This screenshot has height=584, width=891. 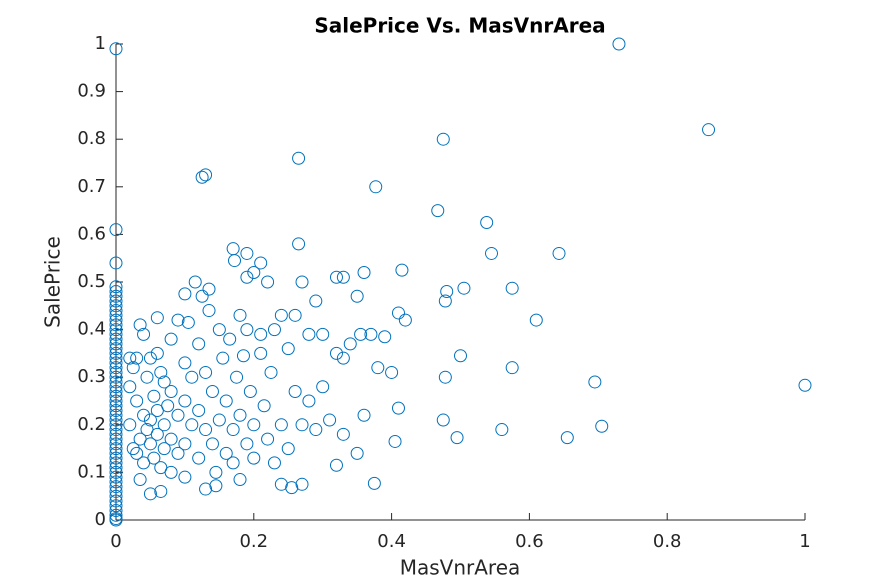 What do you see at coordinates (115, 541) in the screenshot?
I see `x-tick-label: 0` at bounding box center [115, 541].